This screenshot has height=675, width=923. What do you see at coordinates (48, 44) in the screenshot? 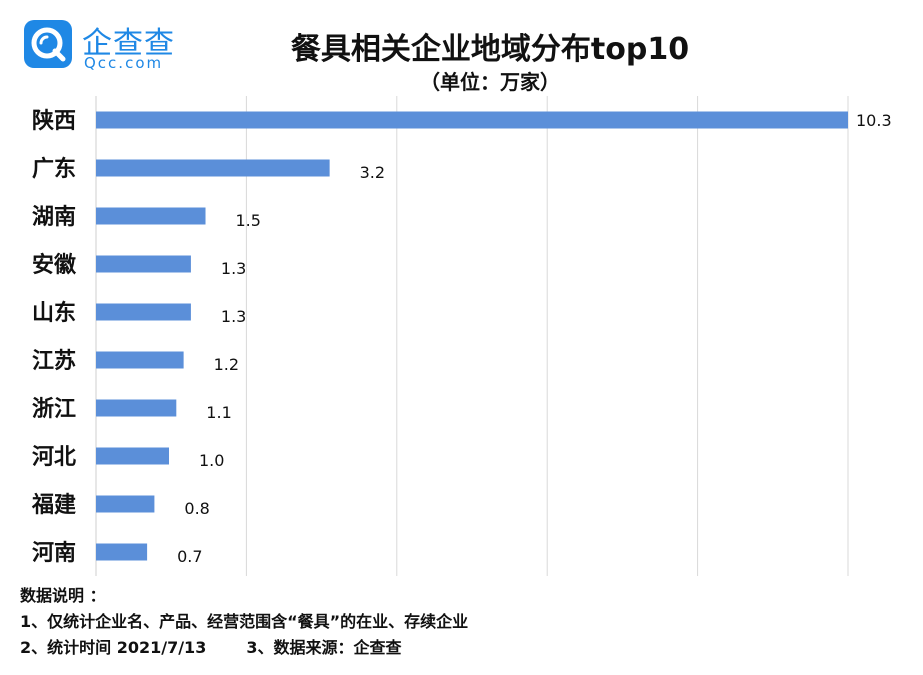
I see `logo-q-icon` at bounding box center [48, 44].